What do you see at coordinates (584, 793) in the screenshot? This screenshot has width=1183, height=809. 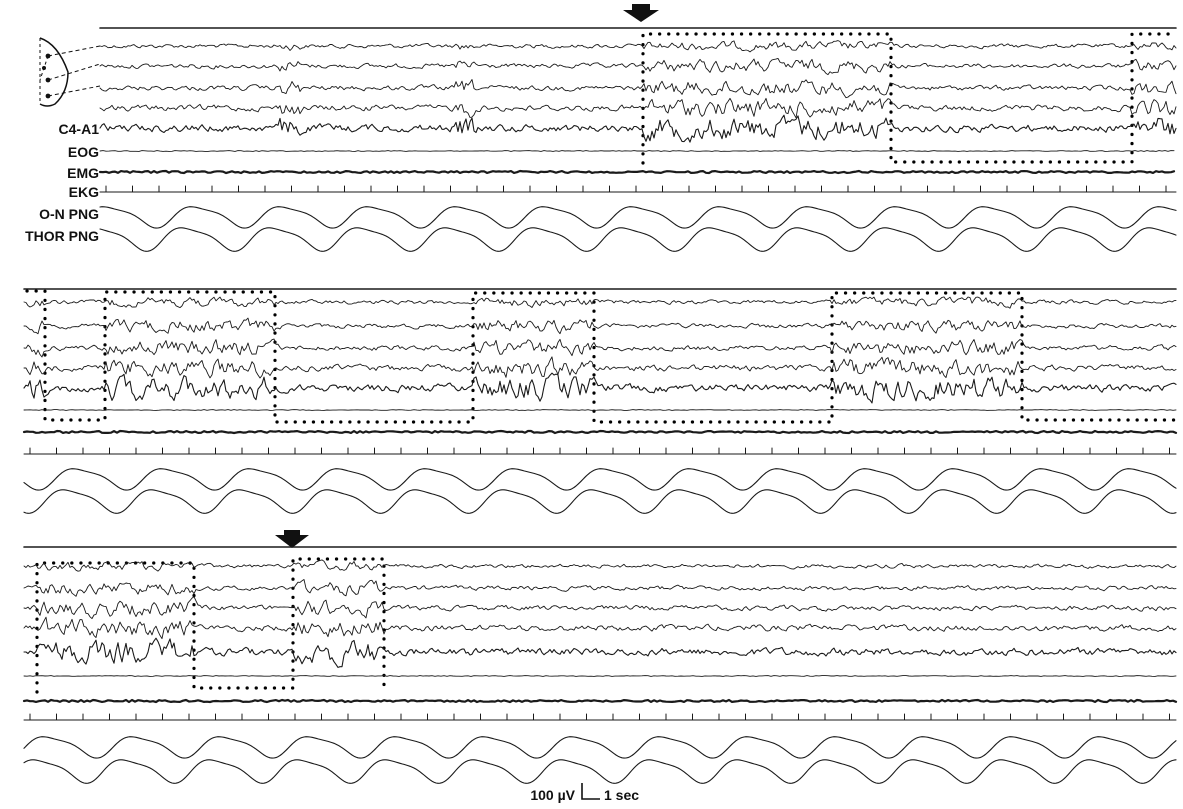 I see `calibration-bar: 100 µV 1 sec` at bounding box center [584, 793].